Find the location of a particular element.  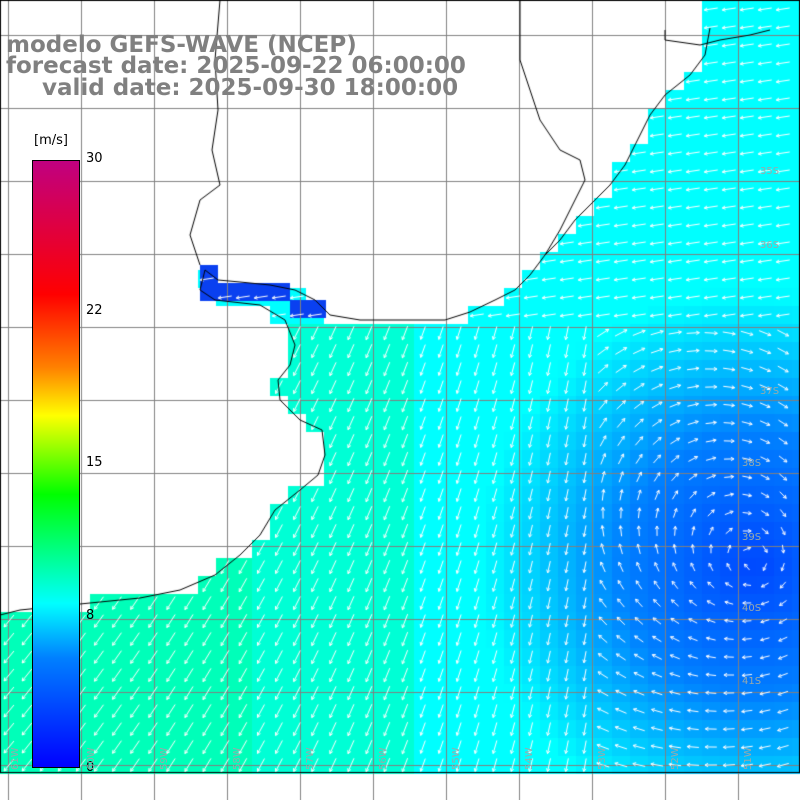

lat-label-40s: 40S is located at coordinates (752, 608).